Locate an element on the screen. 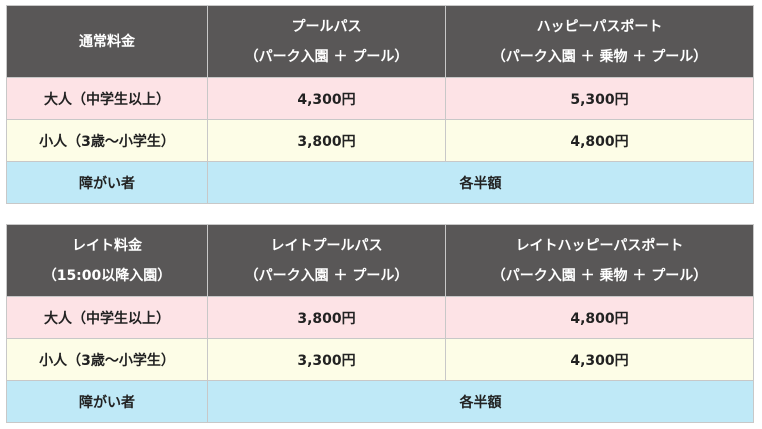 The width and height of the screenshot is (762, 429). late-header-type-label: レイト料金 is located at coordinates (107, 245).